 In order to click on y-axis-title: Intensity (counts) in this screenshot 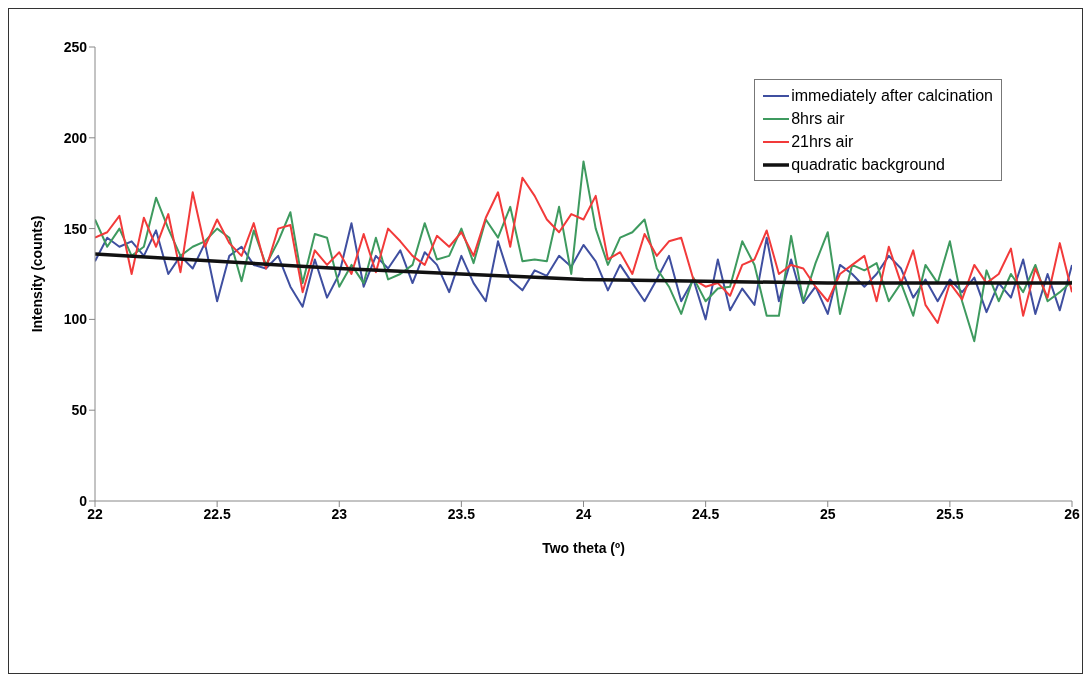, I will do `click(36, 274)`.